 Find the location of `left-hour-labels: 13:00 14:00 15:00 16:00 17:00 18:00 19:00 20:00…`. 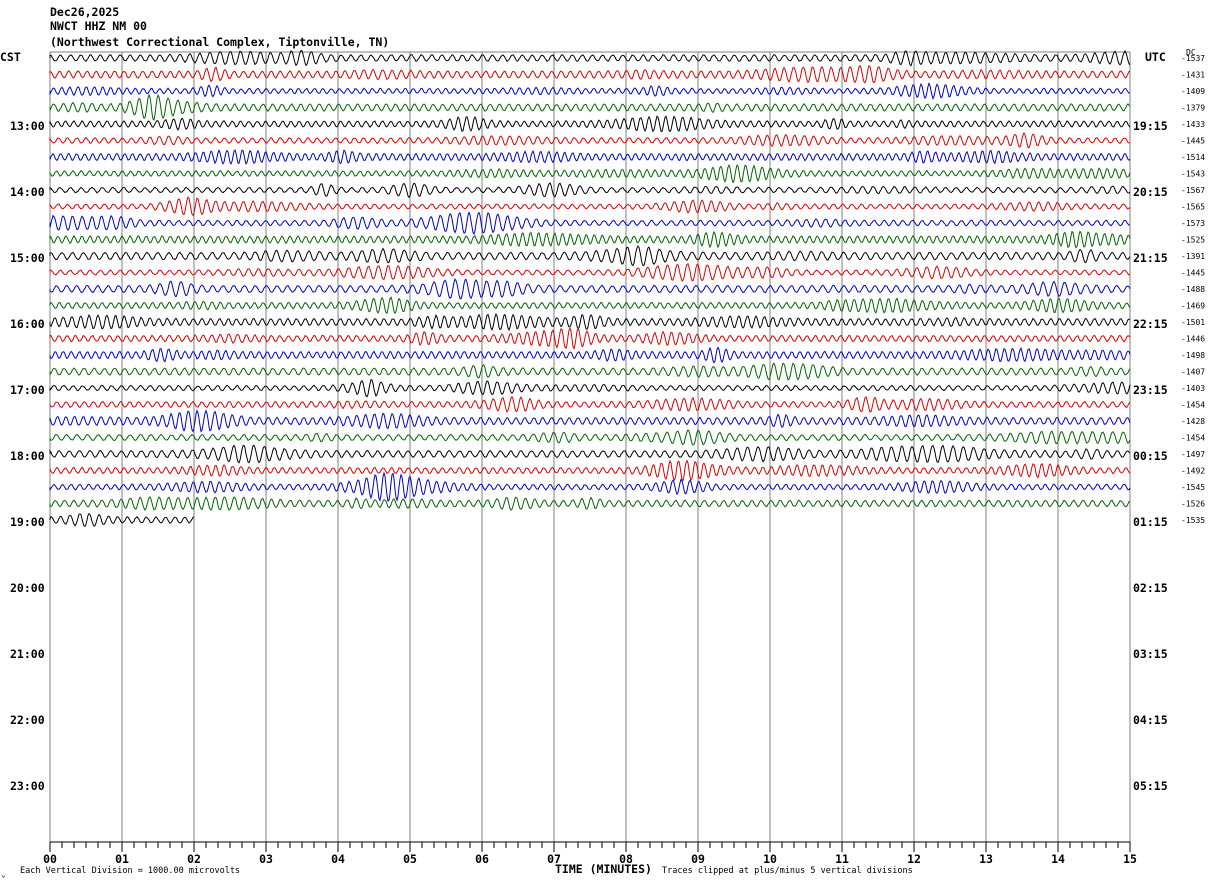

left-hour-labels: 13:00 14:00 15:00 16:00 17:00 18:00 19:00 20:00… is located at coordinates (27, 456).